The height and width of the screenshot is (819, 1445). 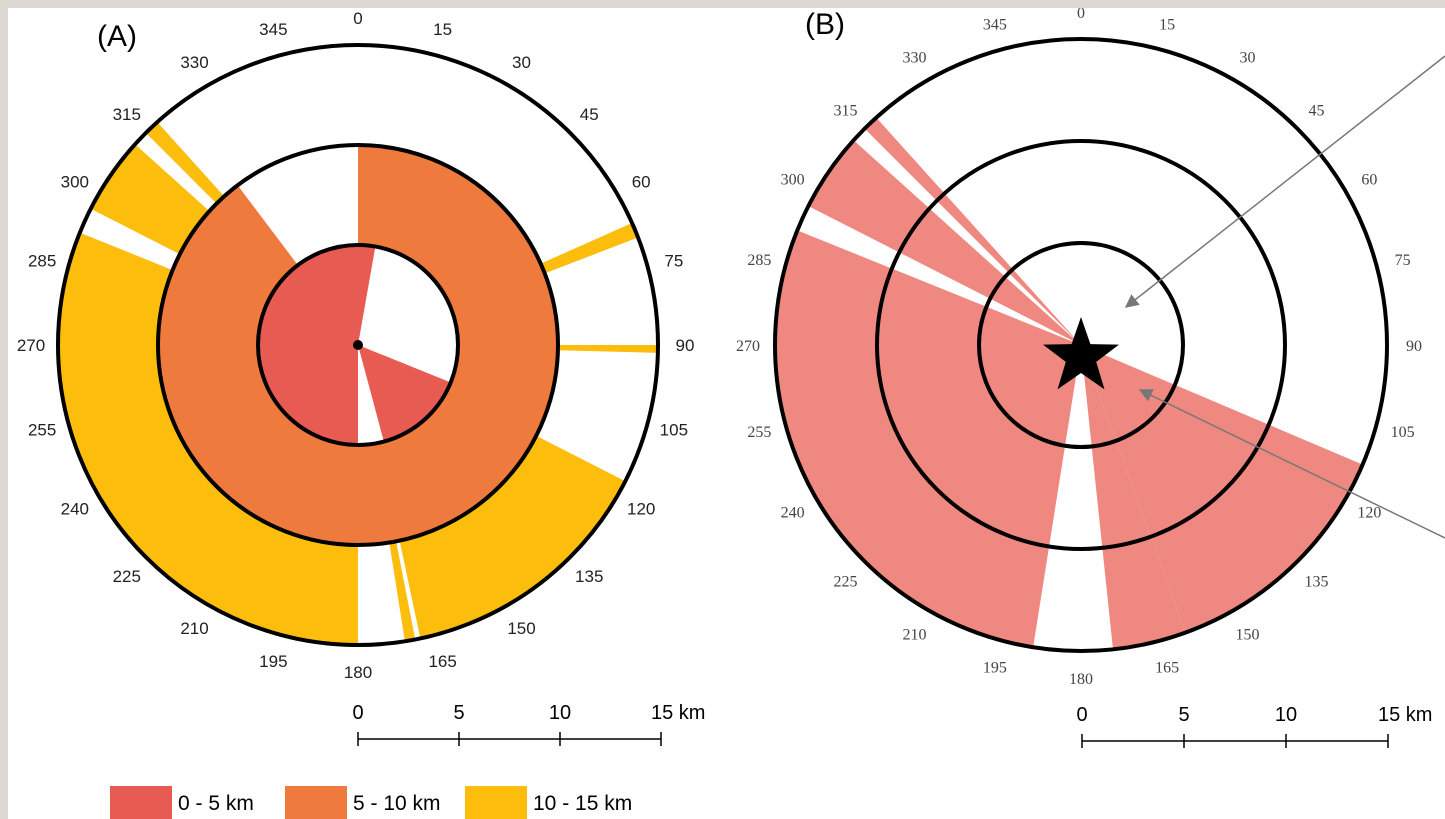 I want to click on legend: 0 - 5 km 5 - 10 km 10 - 15 km, so click(x=371, y=802).